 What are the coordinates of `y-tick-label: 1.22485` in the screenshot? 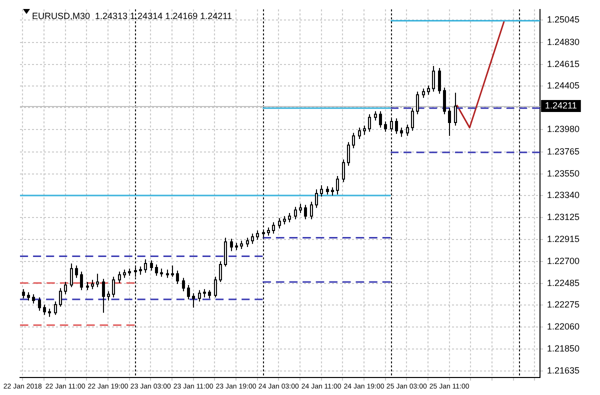 It's located at (563, 283).